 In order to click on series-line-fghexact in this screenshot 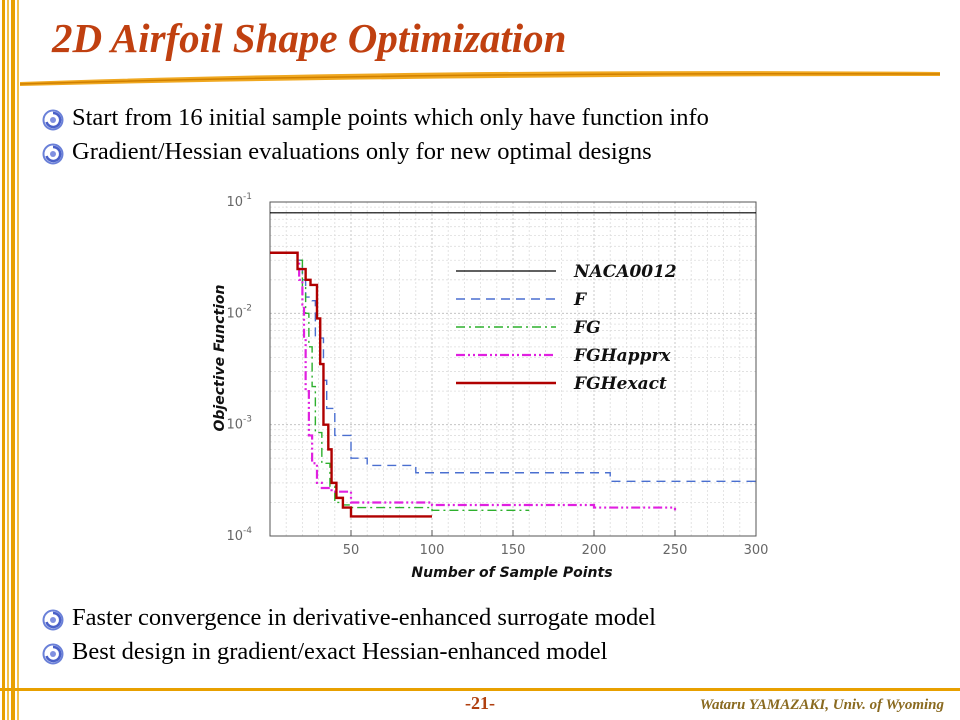, I will do `click(351, 384)`.